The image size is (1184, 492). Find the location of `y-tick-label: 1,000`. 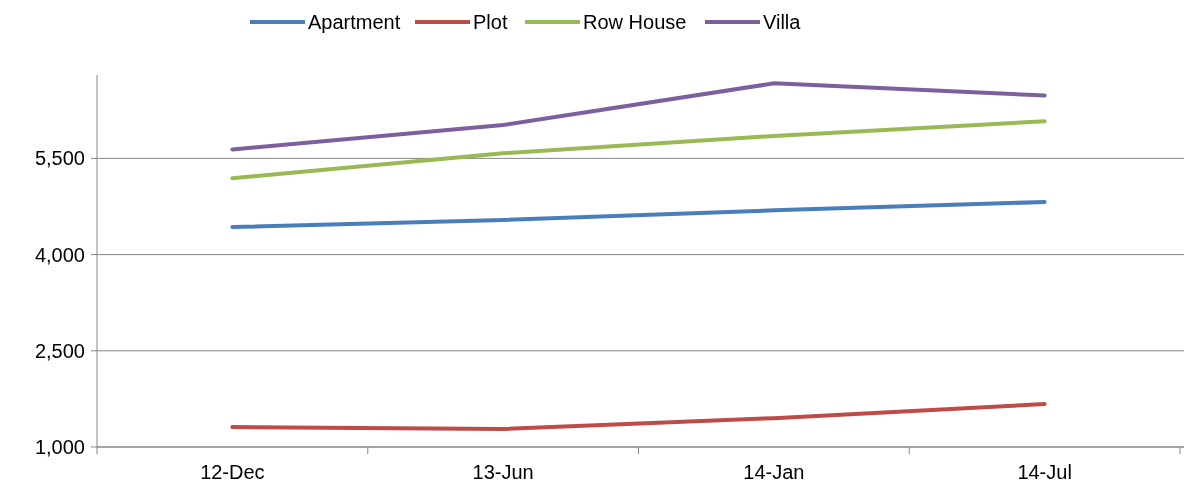

y-tick-label: 1,000 is located at coordinates (59, 447).